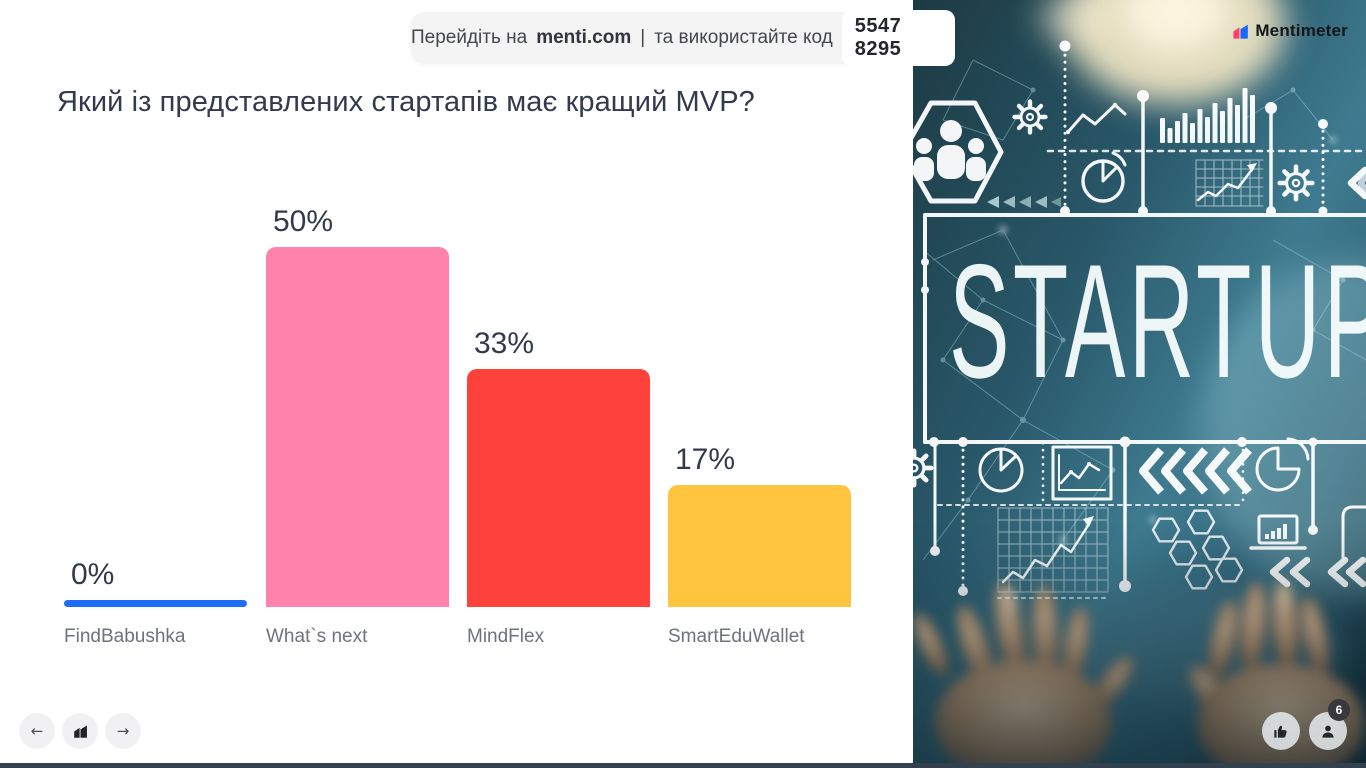 Image resolution: width=1366 pixels, height=768 pixels. What do you see at coordinates (584, 37) in the screenshot?
I see `banner-site: menti.com` at bounding box center [584, 37].